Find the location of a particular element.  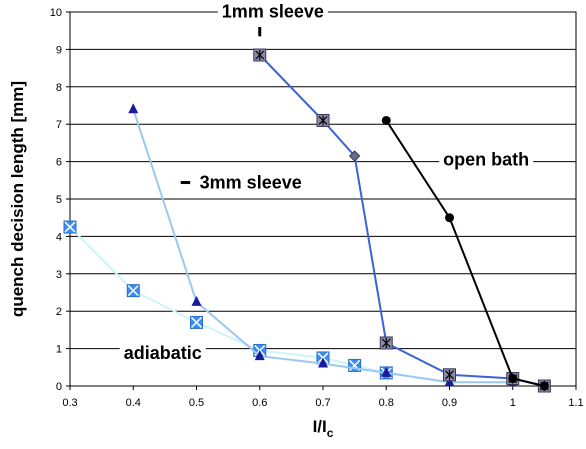

annotation-adiabatic: adiabatic is located at coordinates (162, 353).